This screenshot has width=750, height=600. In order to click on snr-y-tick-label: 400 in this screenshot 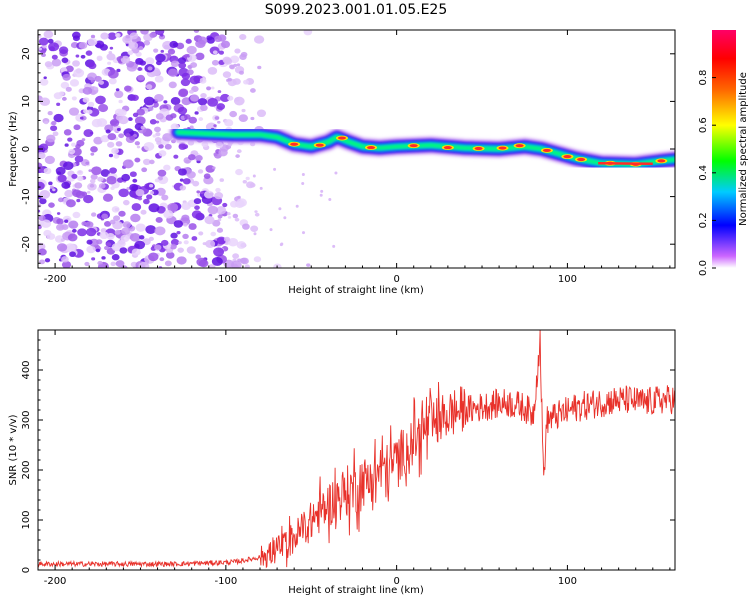, I will do `click(26, 369)`.